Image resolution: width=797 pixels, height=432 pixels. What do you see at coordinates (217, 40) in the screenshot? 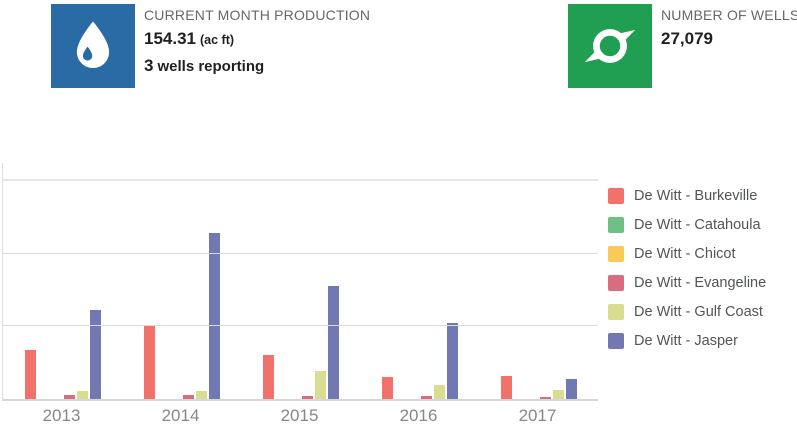
I see `kpi-unit: (ac ft)` at bounding box center [217, 40].